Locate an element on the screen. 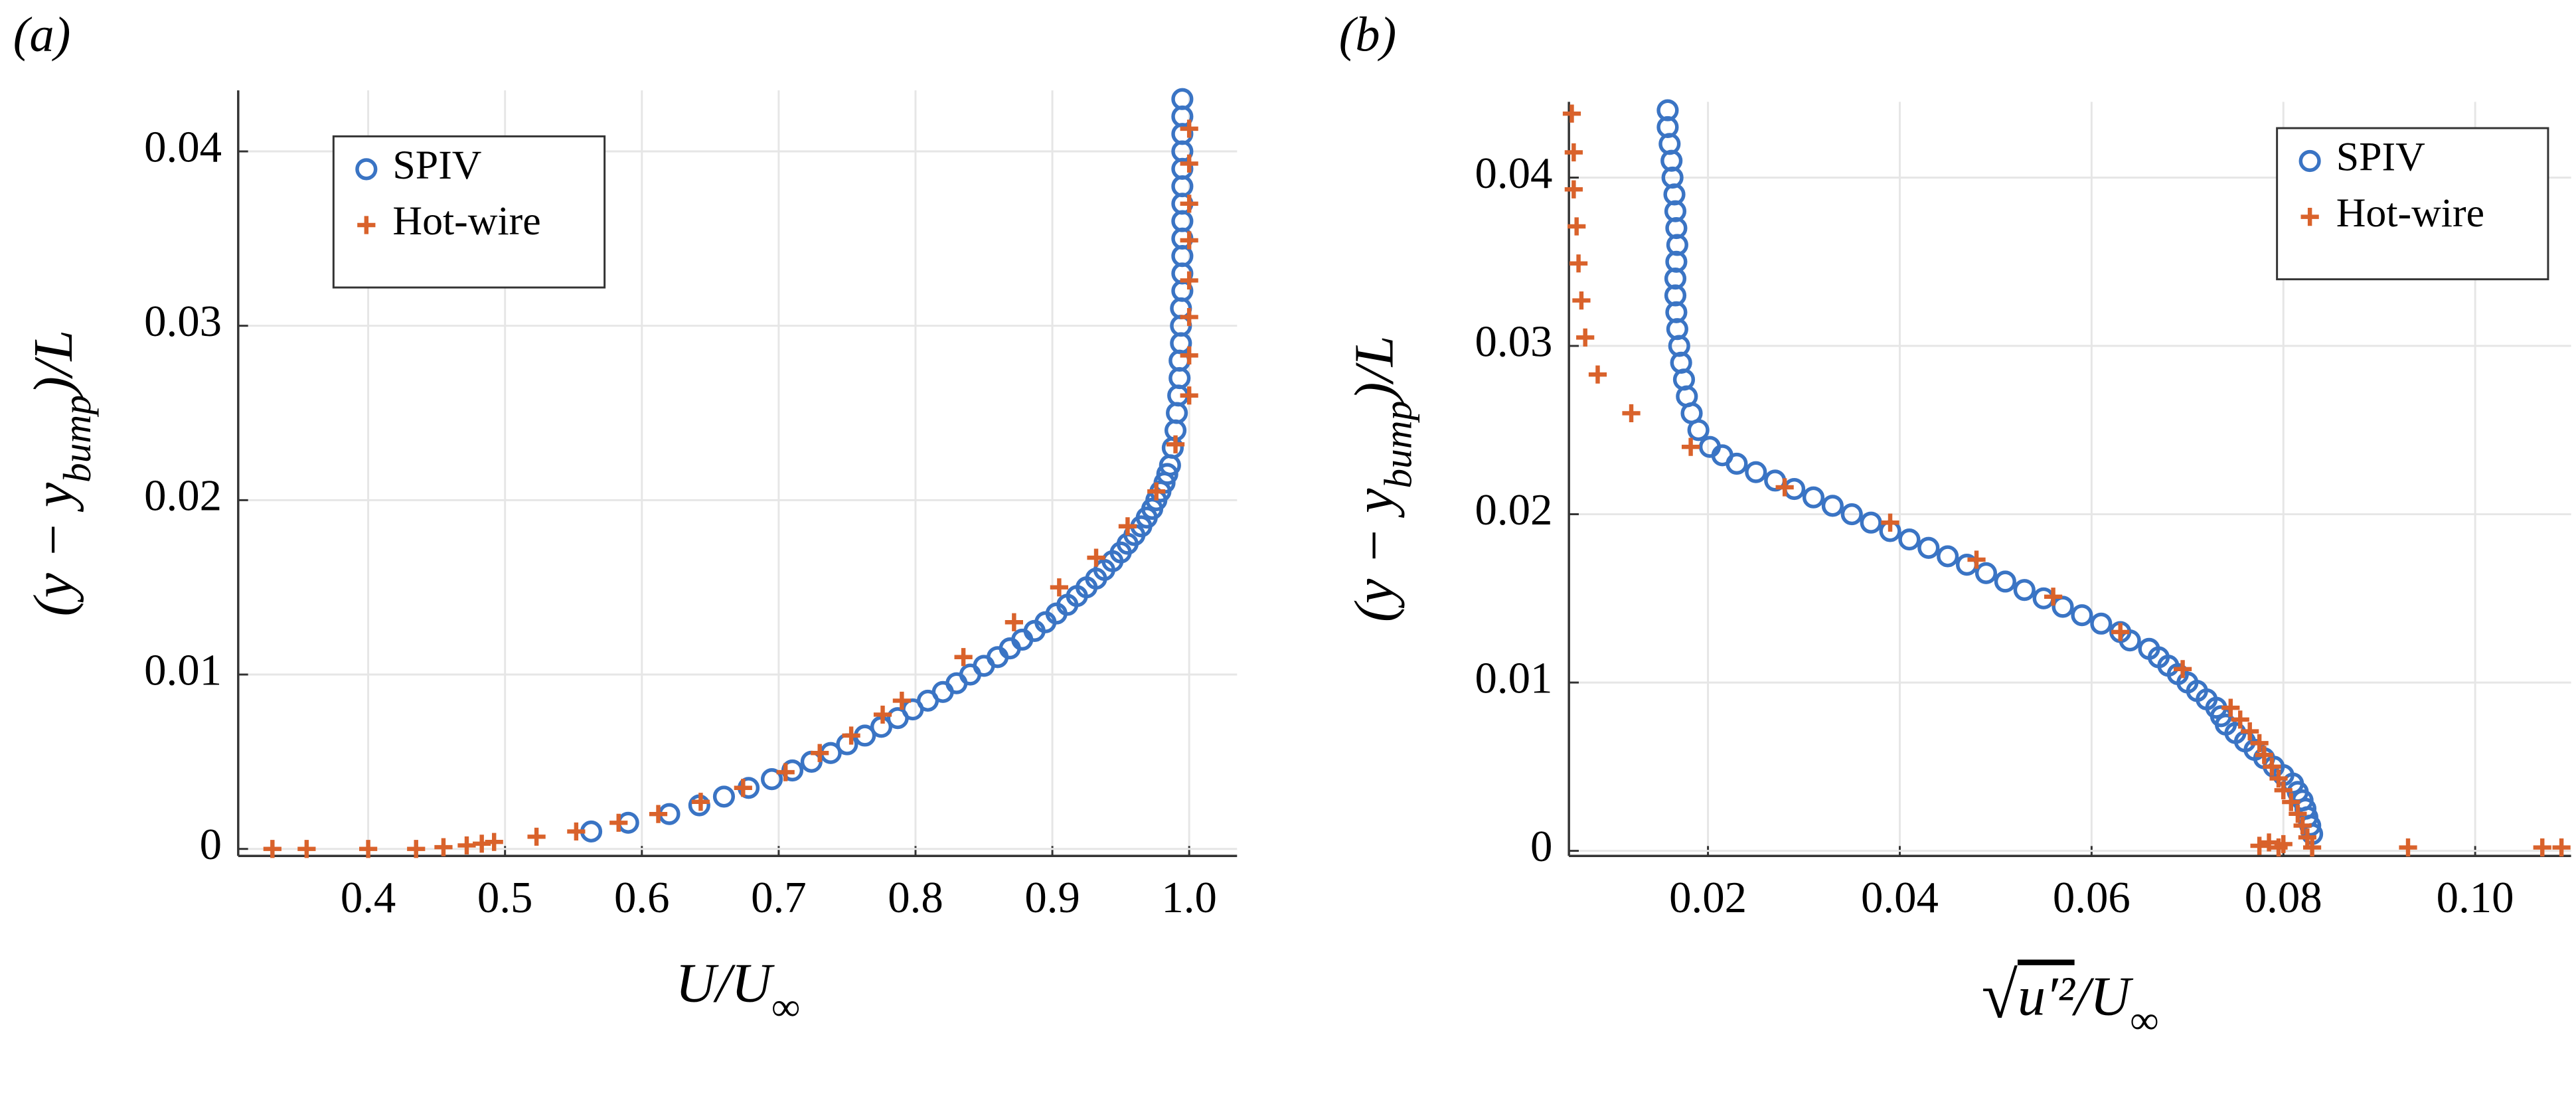 The height and width of the screenshot is (1116, 2576). x-tick-label: 0.4 is located at coordinates (368, 897).